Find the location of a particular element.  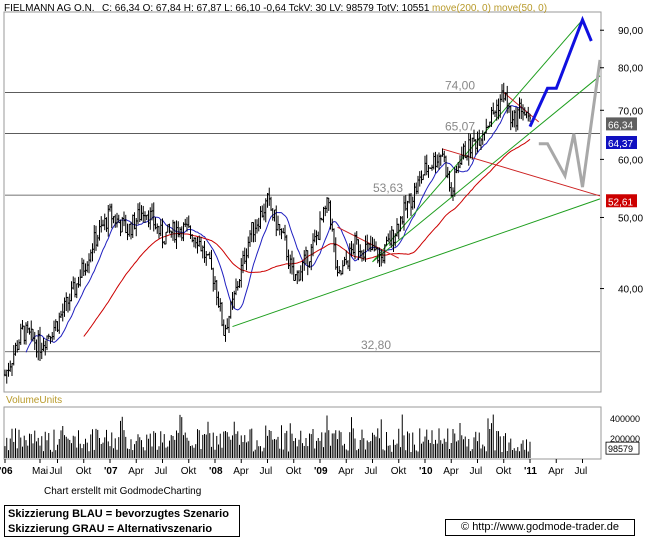

price-axis-tick-label: 50,00 is located at coordinates (630, 218).